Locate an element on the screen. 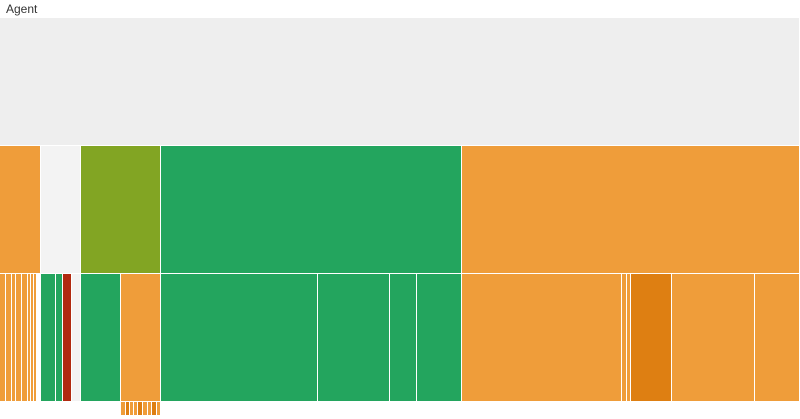 This screenshot has width=800, height=419. treemap-node-tone-of-voice: Tone of Voice 54.25 is located at coordinates (236, 337).